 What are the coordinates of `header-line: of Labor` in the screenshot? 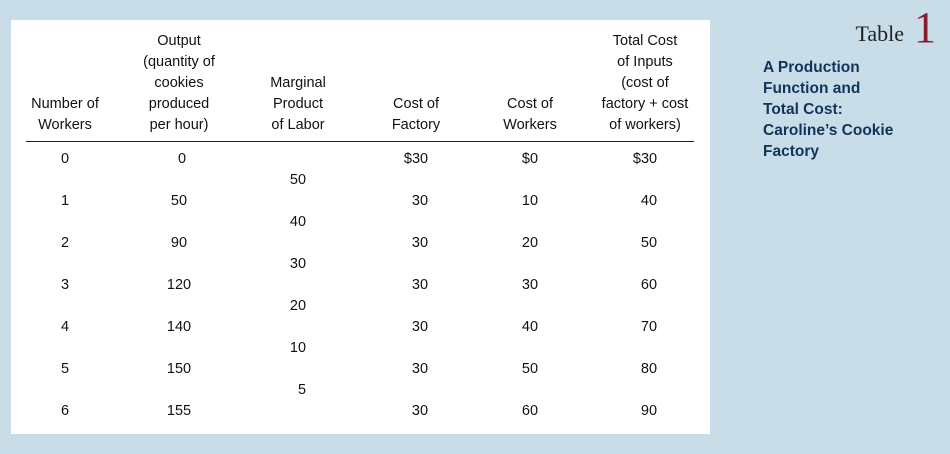 It's located at (298, 125).